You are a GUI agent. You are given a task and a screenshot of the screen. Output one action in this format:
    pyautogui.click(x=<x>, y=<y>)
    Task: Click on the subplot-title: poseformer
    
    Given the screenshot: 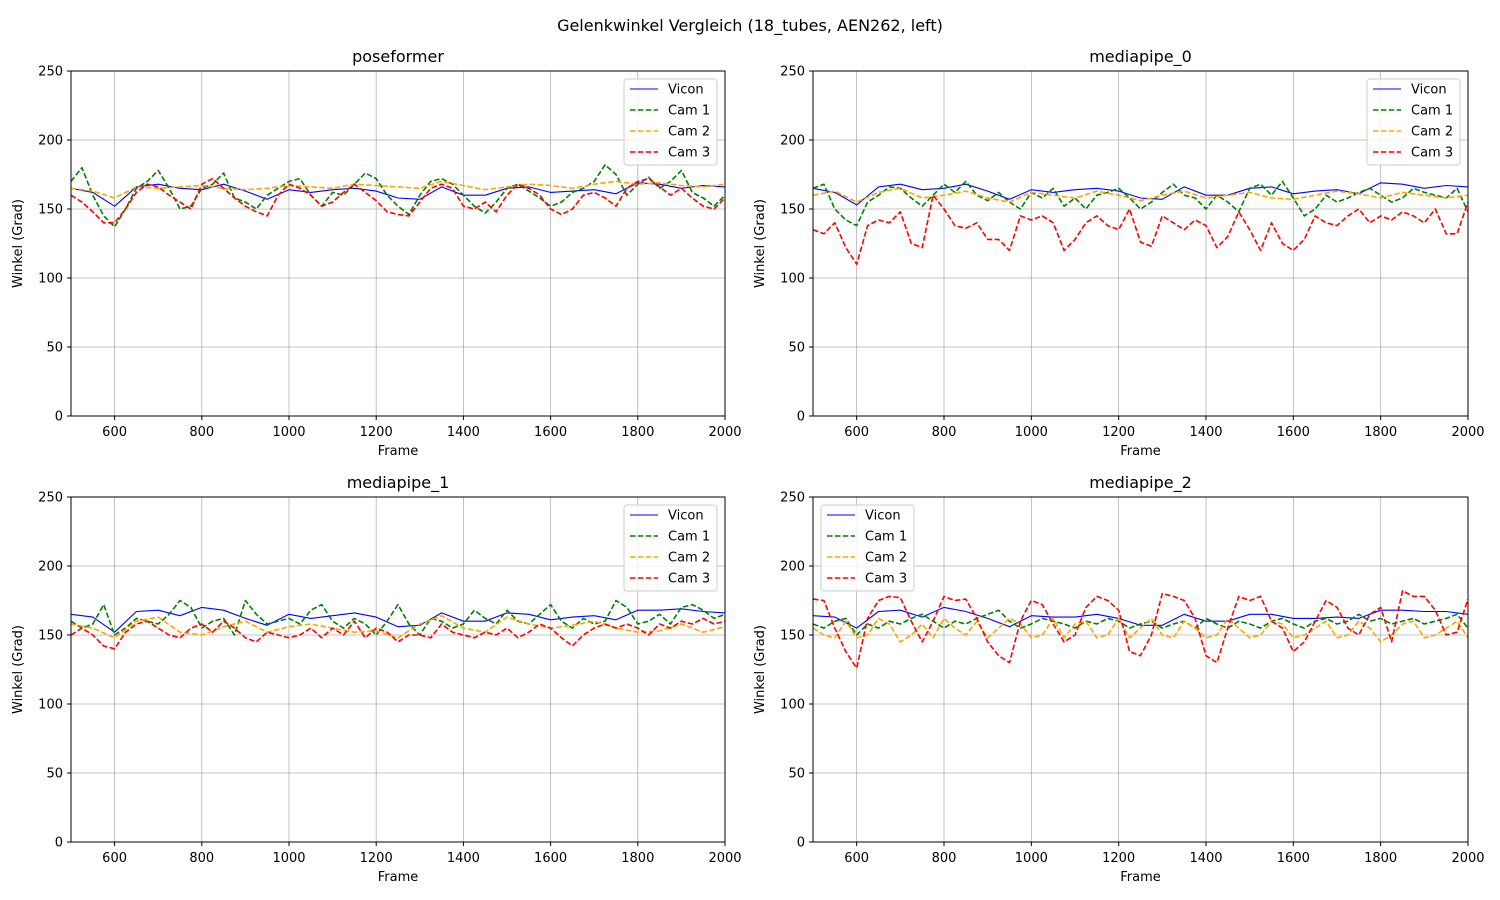 What is the action you would take?
    pyautogui.click(x=398, y=56)
    